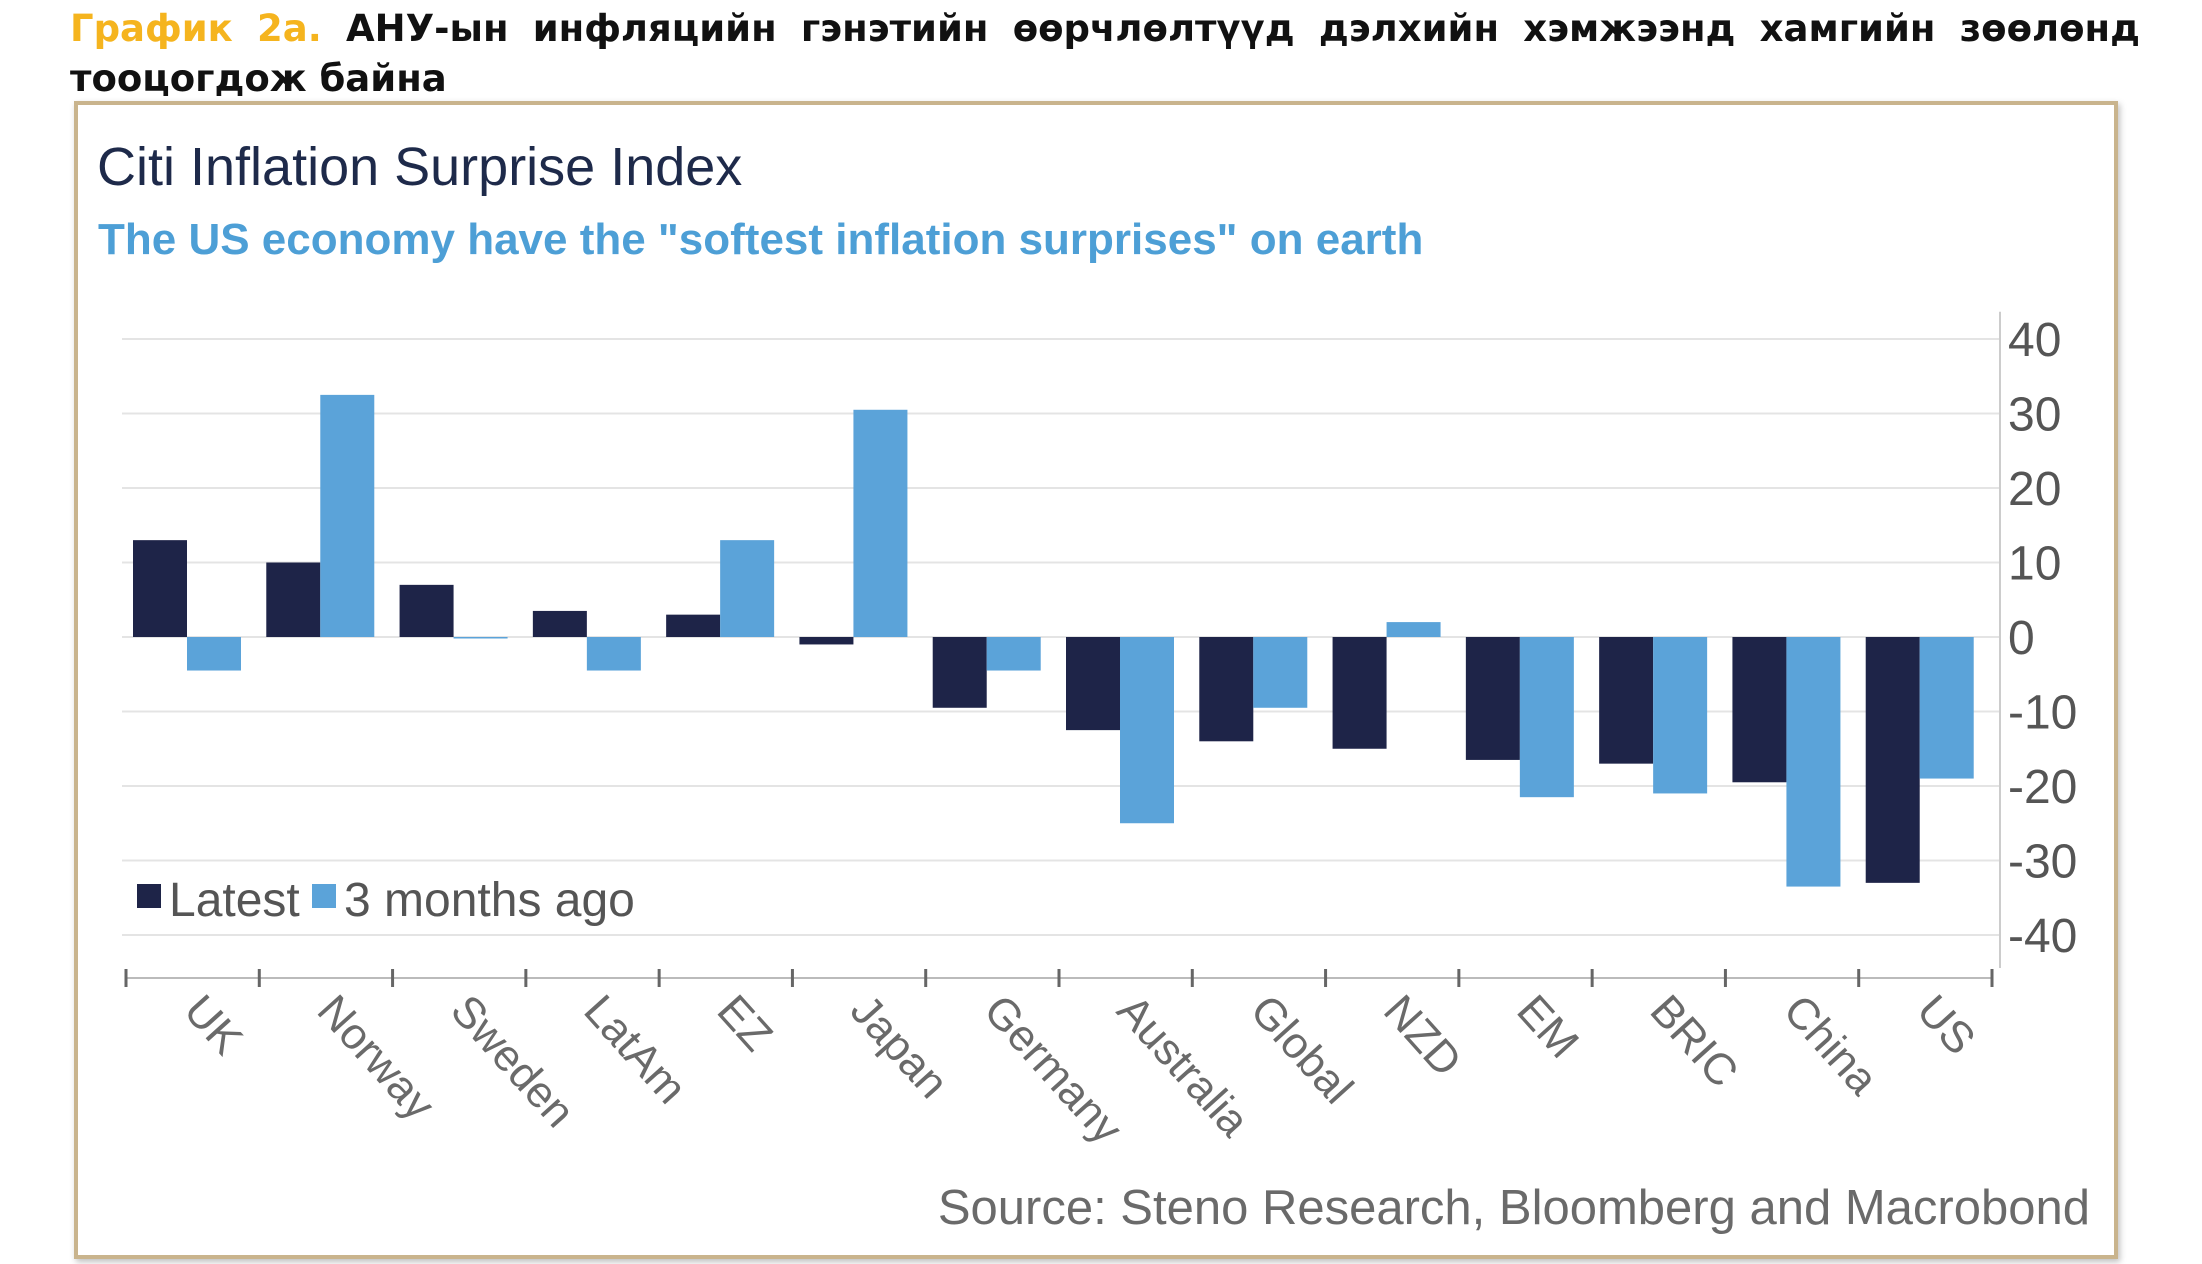  Describe the element at coordinates (196, 28) in the screenshot. I see `caption-label: График 2а.` at that location.